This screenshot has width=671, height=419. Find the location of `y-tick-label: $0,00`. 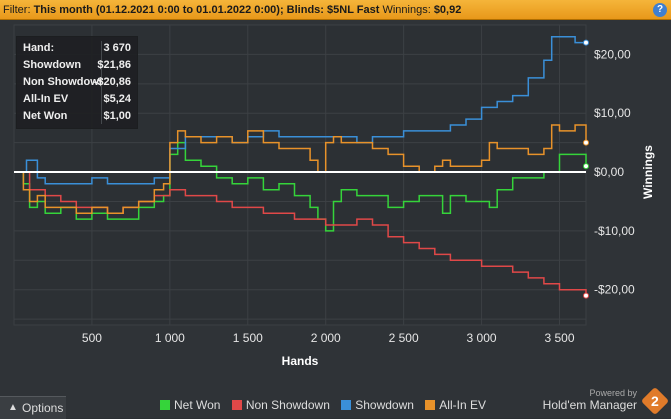

y-tick-label: $0,00 is located at coordinates (609, 172).